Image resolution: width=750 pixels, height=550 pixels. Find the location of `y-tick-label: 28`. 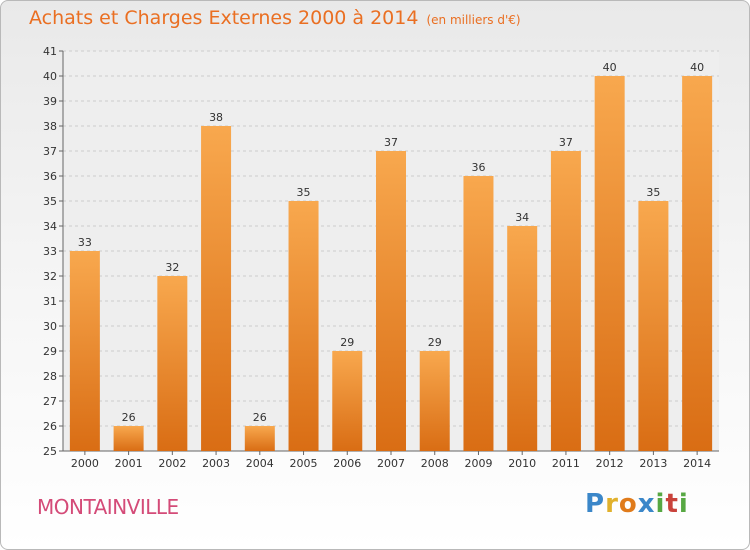

y-tick-label: 28 is located at coordinates (50, 376).